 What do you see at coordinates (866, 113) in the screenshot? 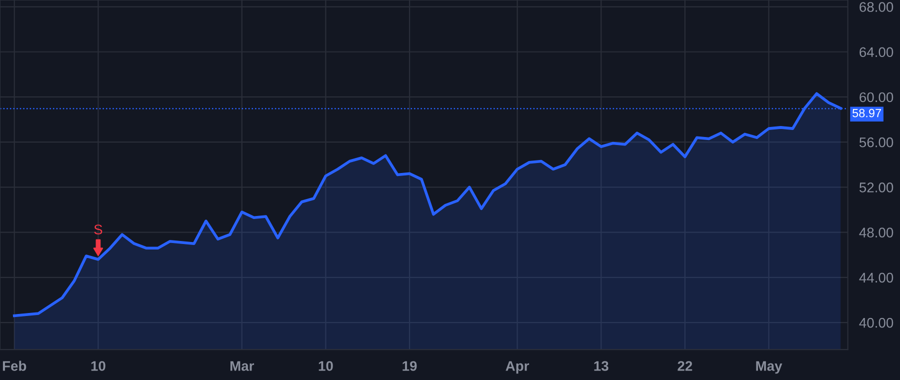
I see `ref-line-label: 58.97` at bounding box center [866, 113].